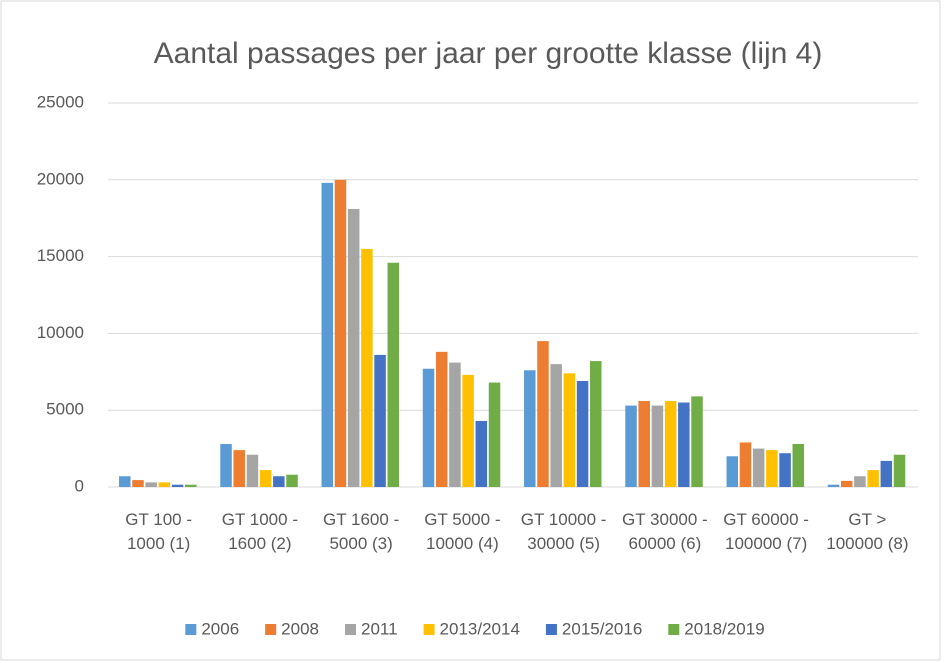 Image resolution: width=950 pixels, height=663 pixels. I want to click on legend-label: 2015/2016, so click(602, 628).